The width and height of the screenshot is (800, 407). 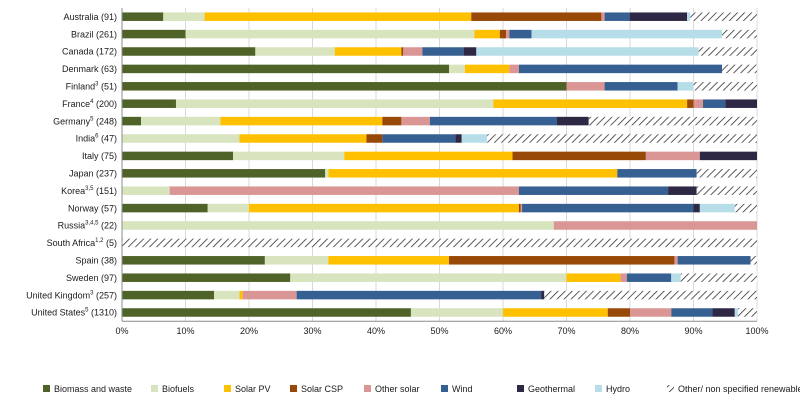 I want to click on bar-united-states-hydro, so click(x=736, y=312).